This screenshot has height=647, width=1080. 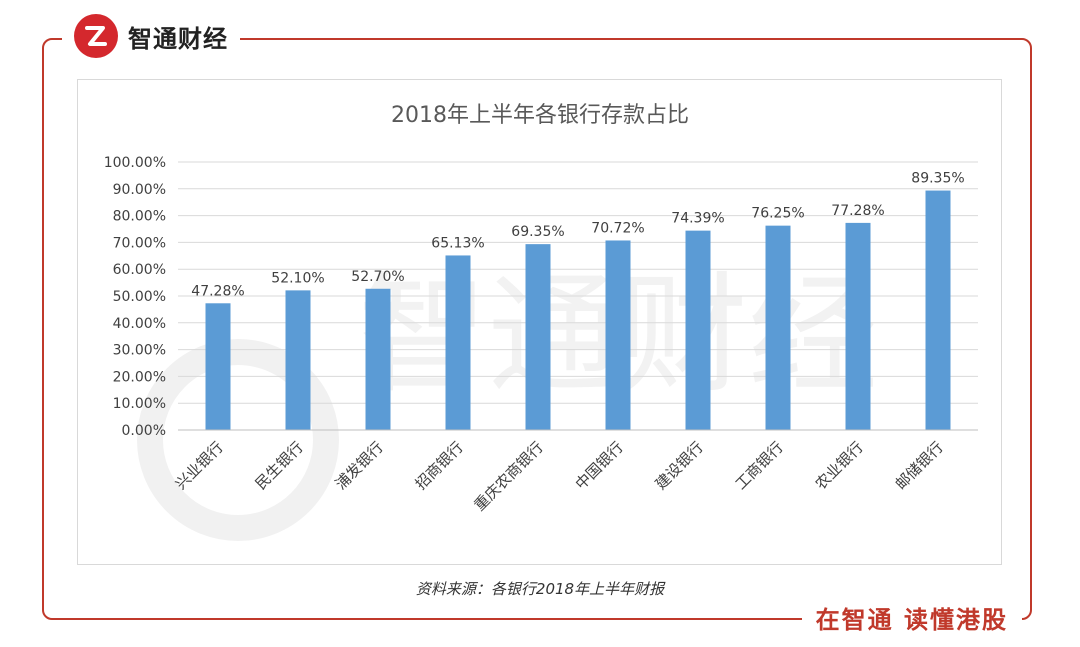 I want to click on x-tick-label: 兴业银行, so click(x=199, y=465).